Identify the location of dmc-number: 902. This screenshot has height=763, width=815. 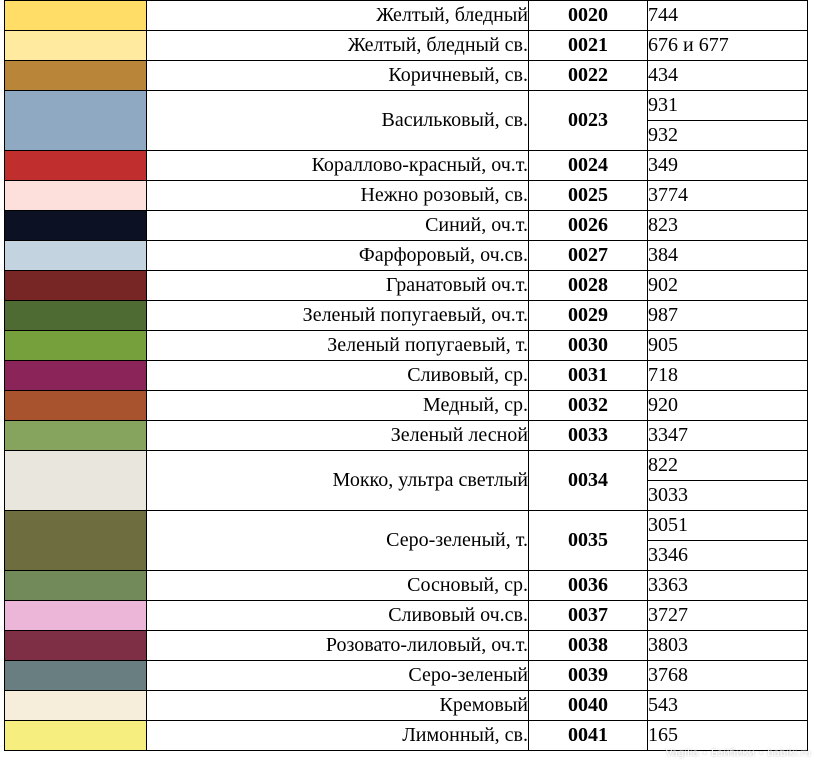
(727, 285).